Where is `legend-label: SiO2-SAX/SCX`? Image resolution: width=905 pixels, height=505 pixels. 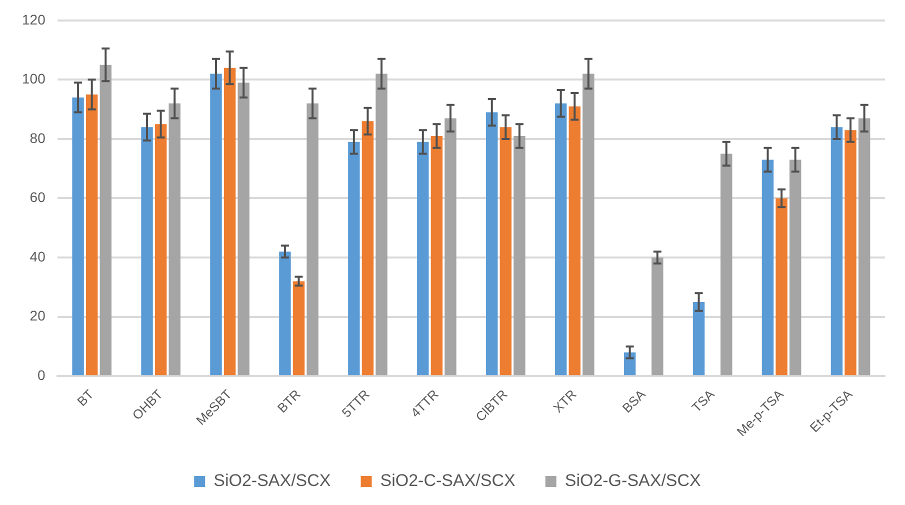 legend-label: SiO2-SAX/SCX is located at coordinates (272, 480).